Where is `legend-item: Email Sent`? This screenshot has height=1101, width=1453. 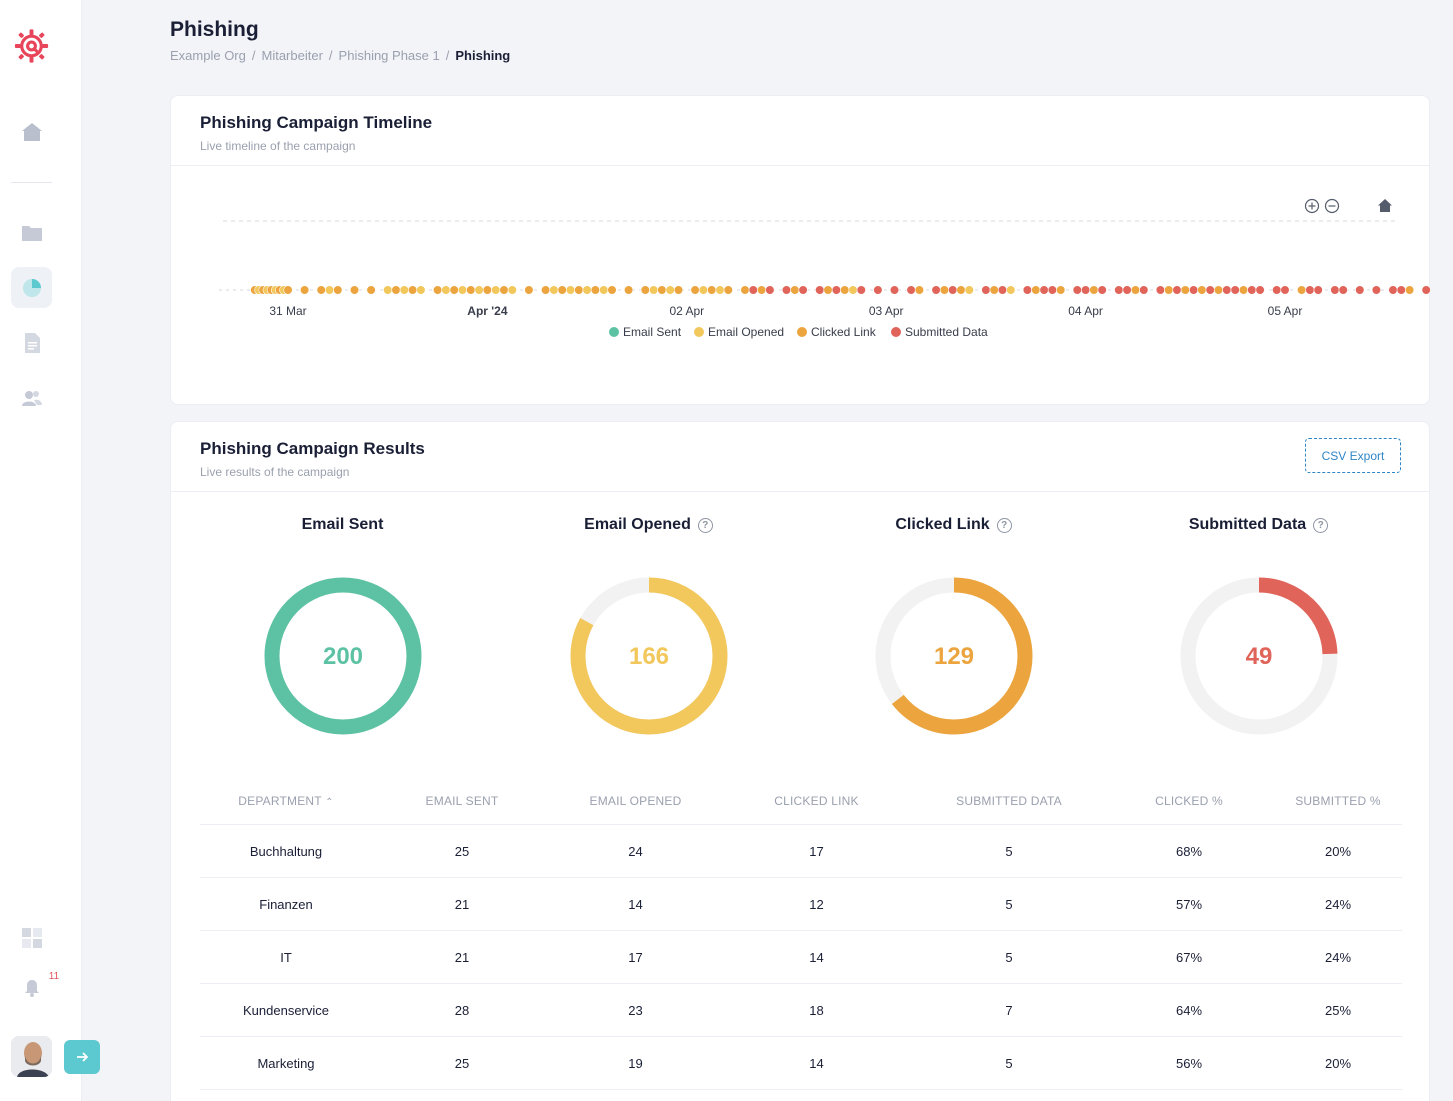 legend-item: Email Sent is located at coordinates (645, 332).